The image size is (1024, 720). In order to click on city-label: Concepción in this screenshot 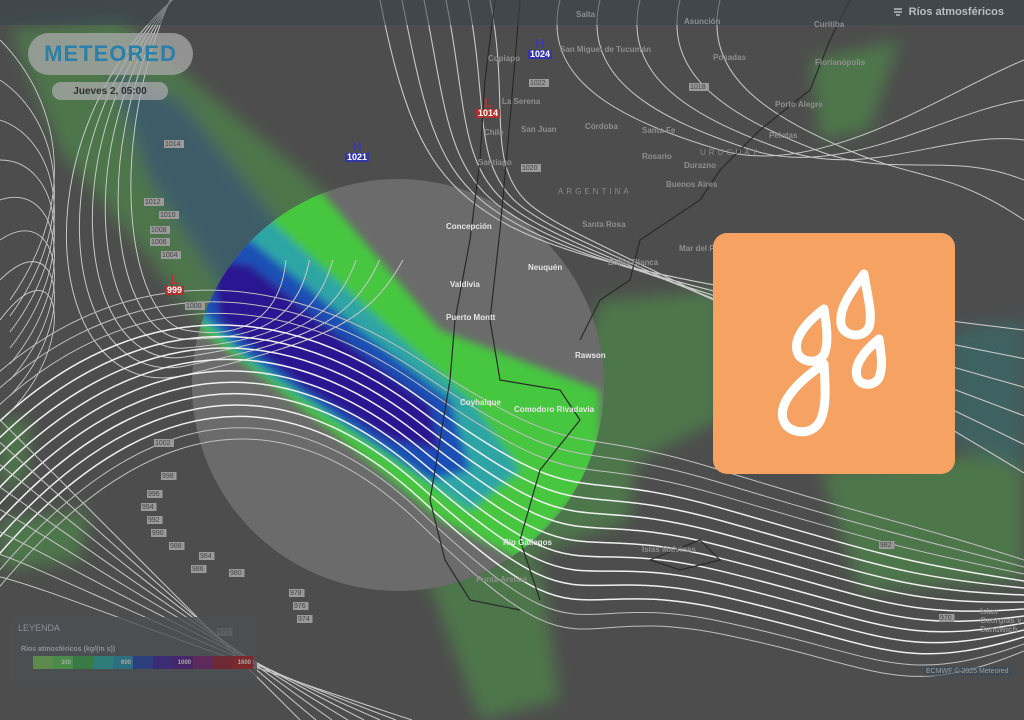, I will do `click(469, 226)`.